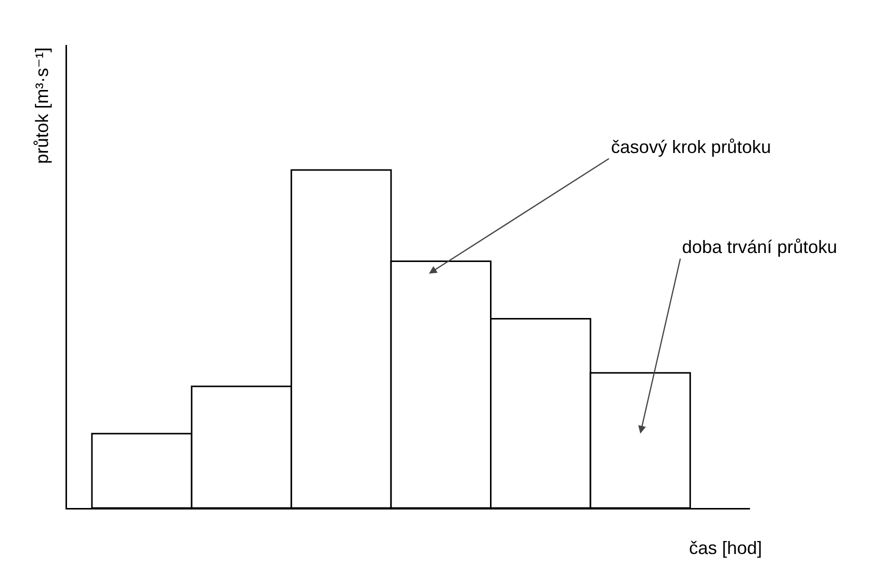  Describe the element at coordinates (725, 548) in the screenshot. I see `x-axis-title: čas [hod]` at that location.